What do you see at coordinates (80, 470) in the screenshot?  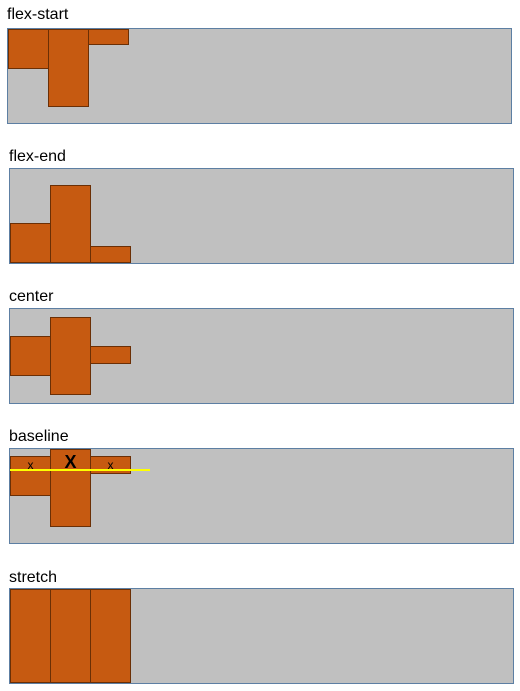 I see `baseline-line` at bounding box center [80, 470].